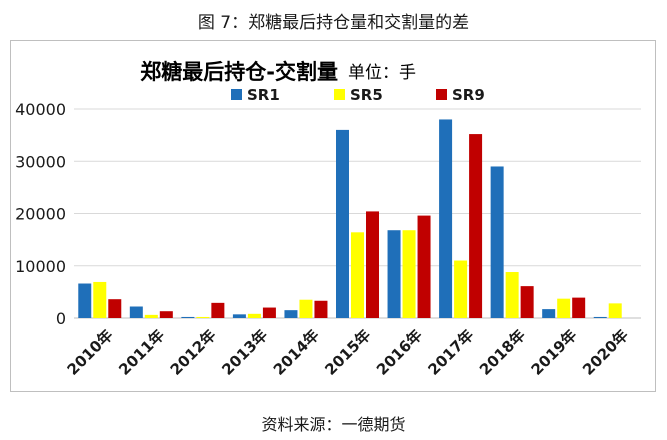  I want to click on y-tick-label: 20000, so click(40, 214).